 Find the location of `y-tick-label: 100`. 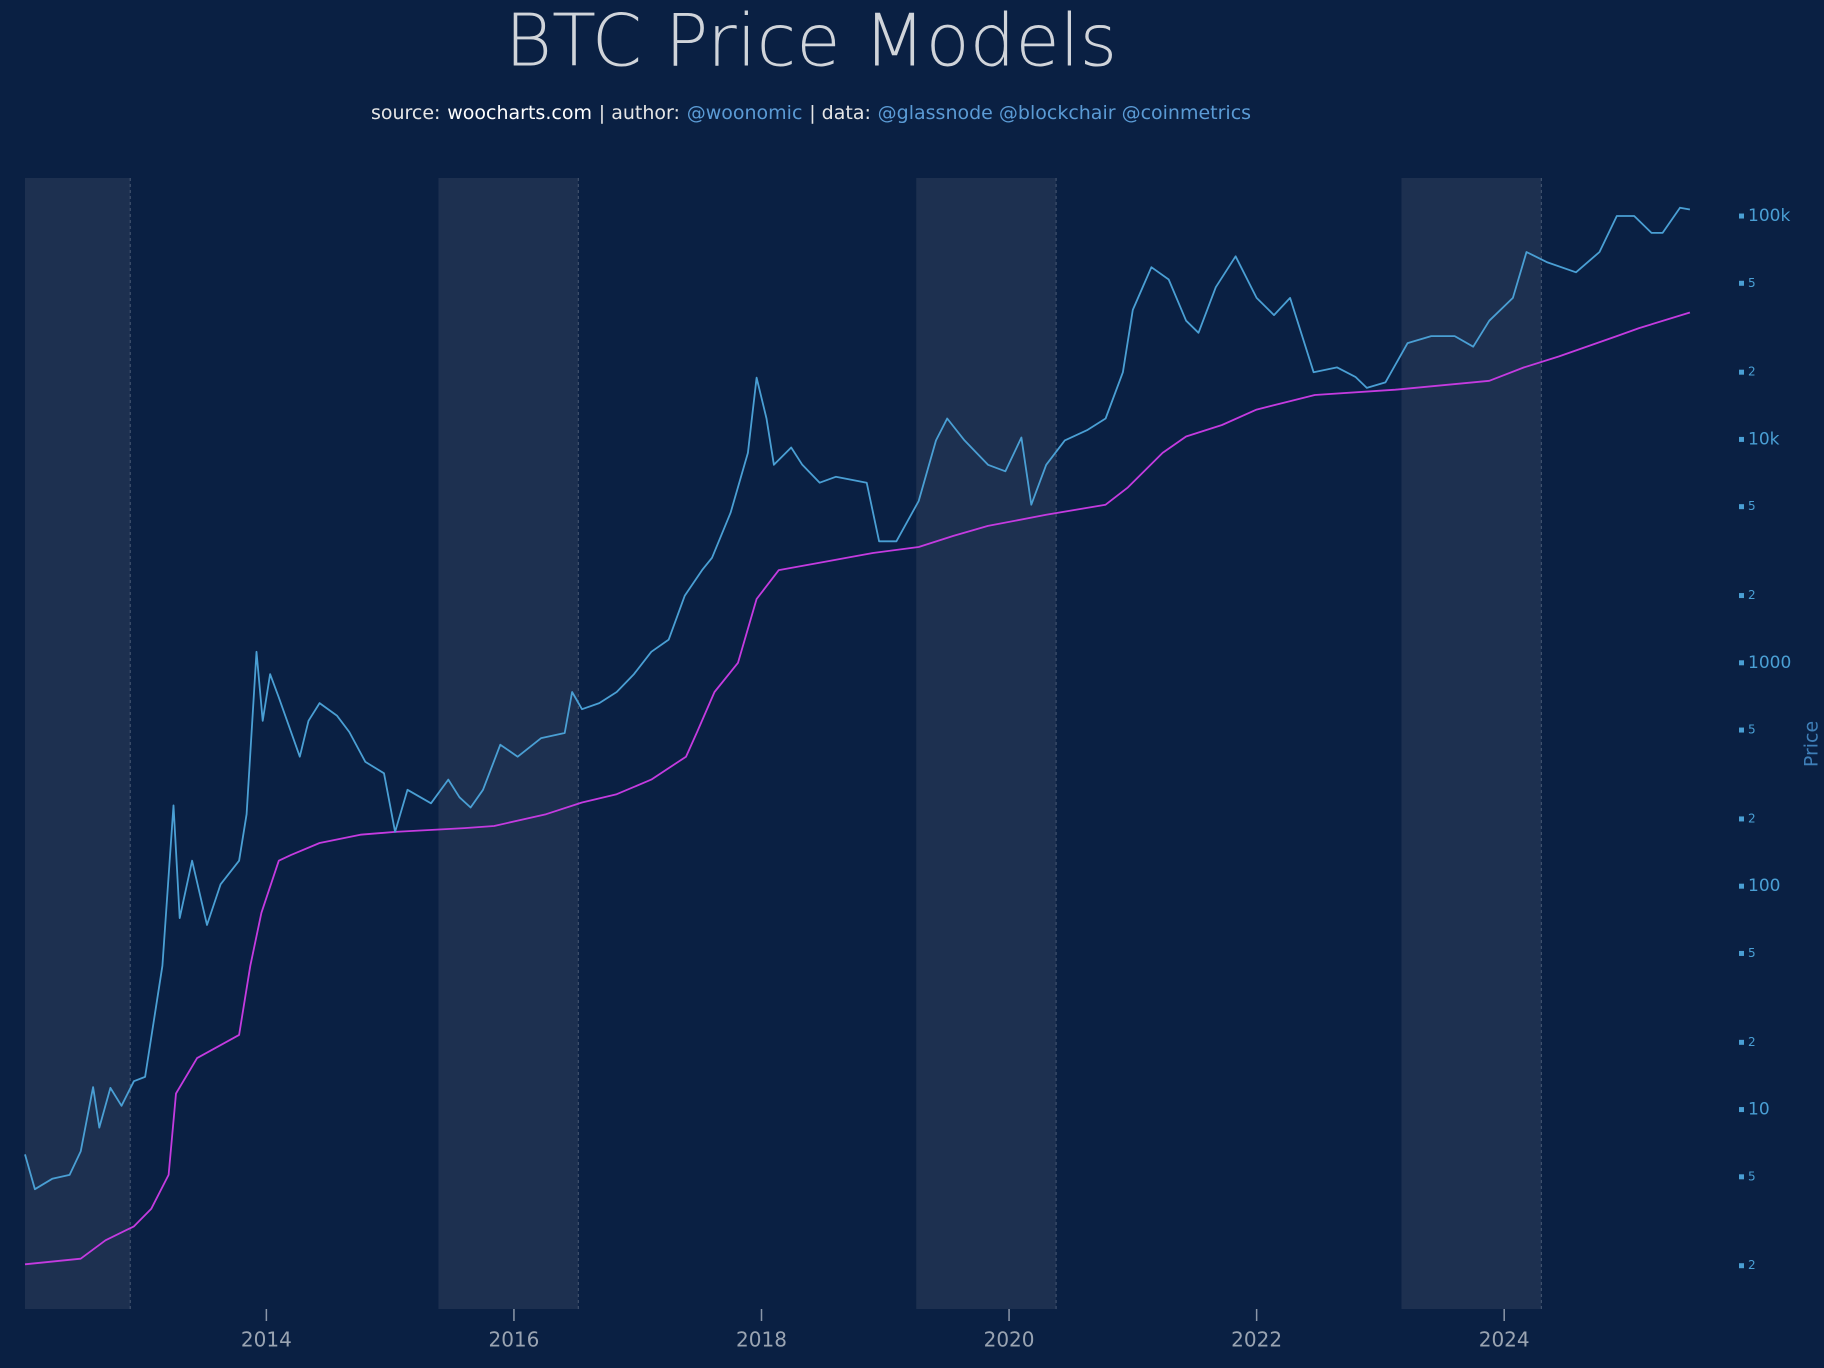

y-tick-label: 100 is located at coordinates (1764, 886).